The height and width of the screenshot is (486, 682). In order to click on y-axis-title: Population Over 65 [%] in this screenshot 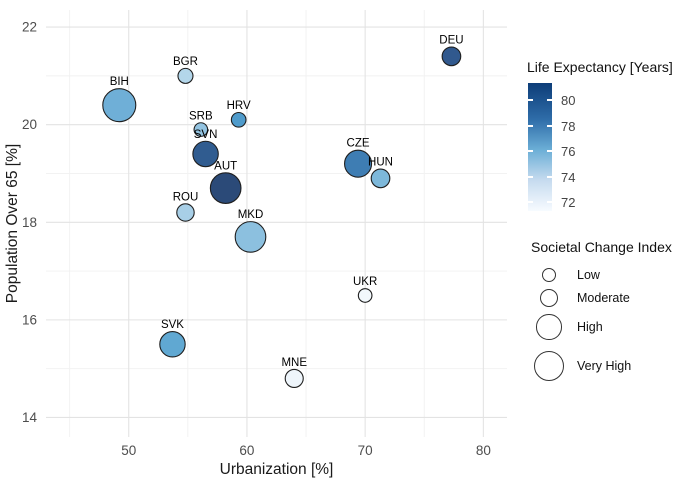, I will do `click(12, 223)`.